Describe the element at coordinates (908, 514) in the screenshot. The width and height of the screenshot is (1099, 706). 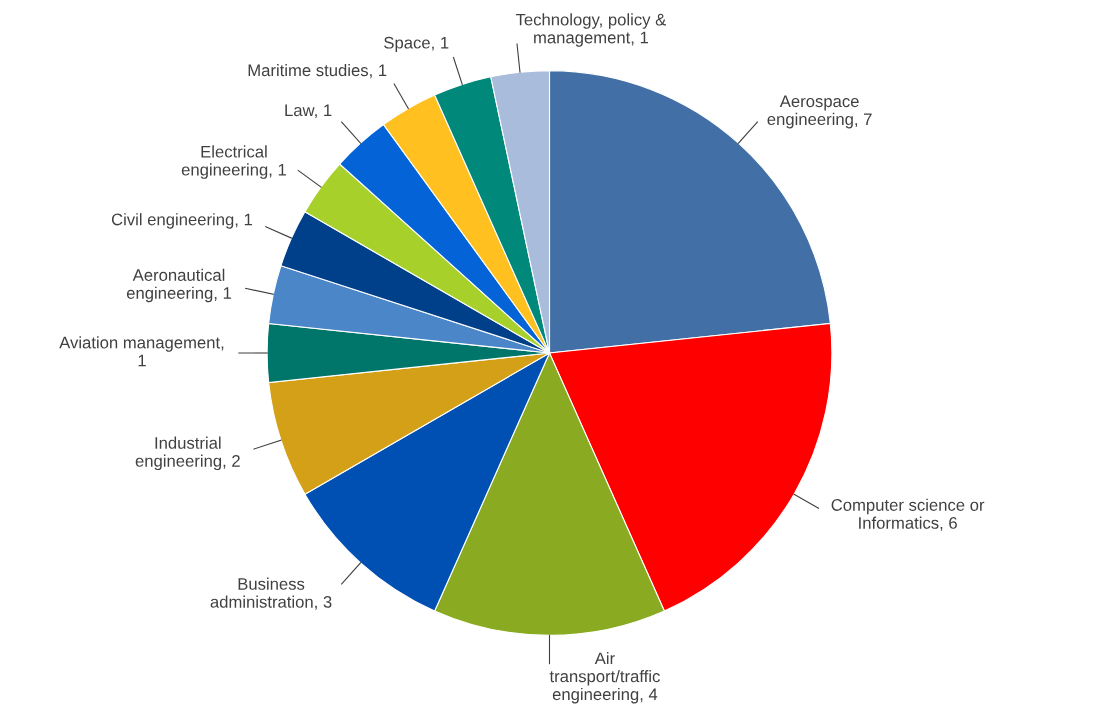
I see `slice-label: Computer science or Informatics, 6` at that location.